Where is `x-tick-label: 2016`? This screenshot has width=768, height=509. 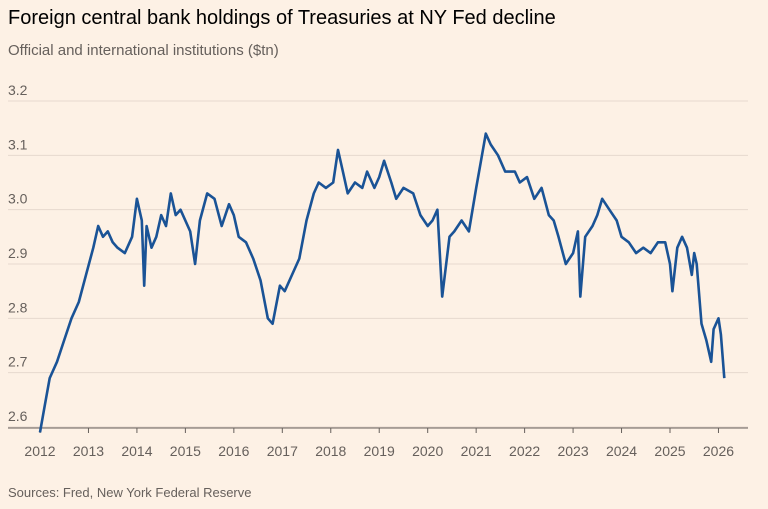
x-tick-label: 2016 is located at coordinates (233, 451).